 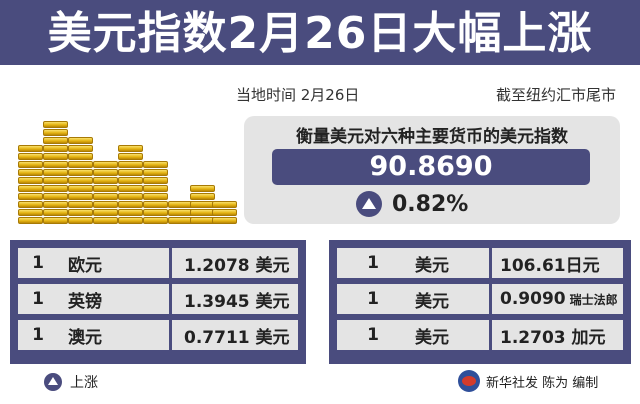 I want to click on index-change: 0.82%, so click(x=412, y=204).